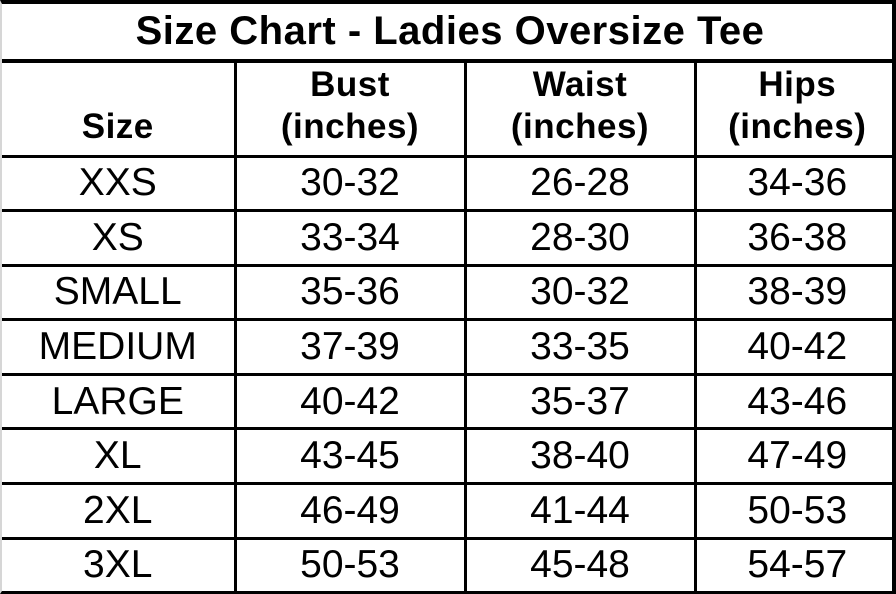 The image size is (896, 594). Describe the element at coordinates (119, 563) in the screenshot. I see `size-cell: 3XL` at that location.